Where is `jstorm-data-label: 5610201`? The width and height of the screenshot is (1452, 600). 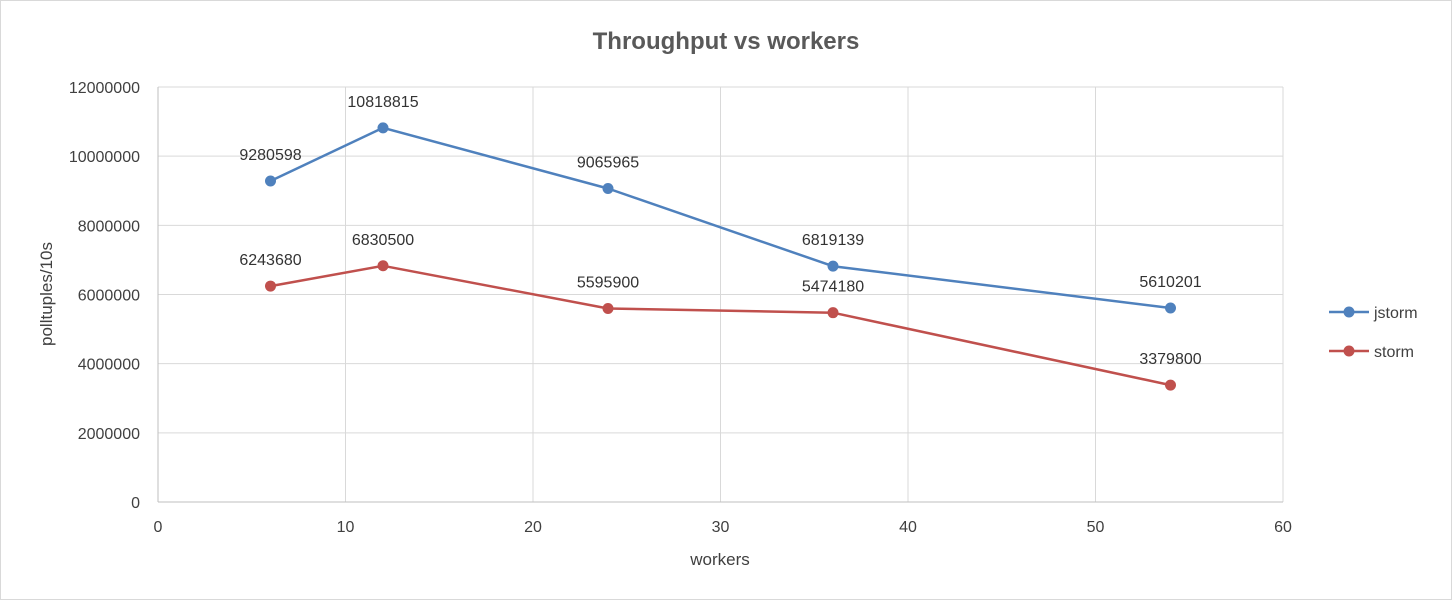
jstorm-data-label: 5610201 is located at coordinates (1170, 282).